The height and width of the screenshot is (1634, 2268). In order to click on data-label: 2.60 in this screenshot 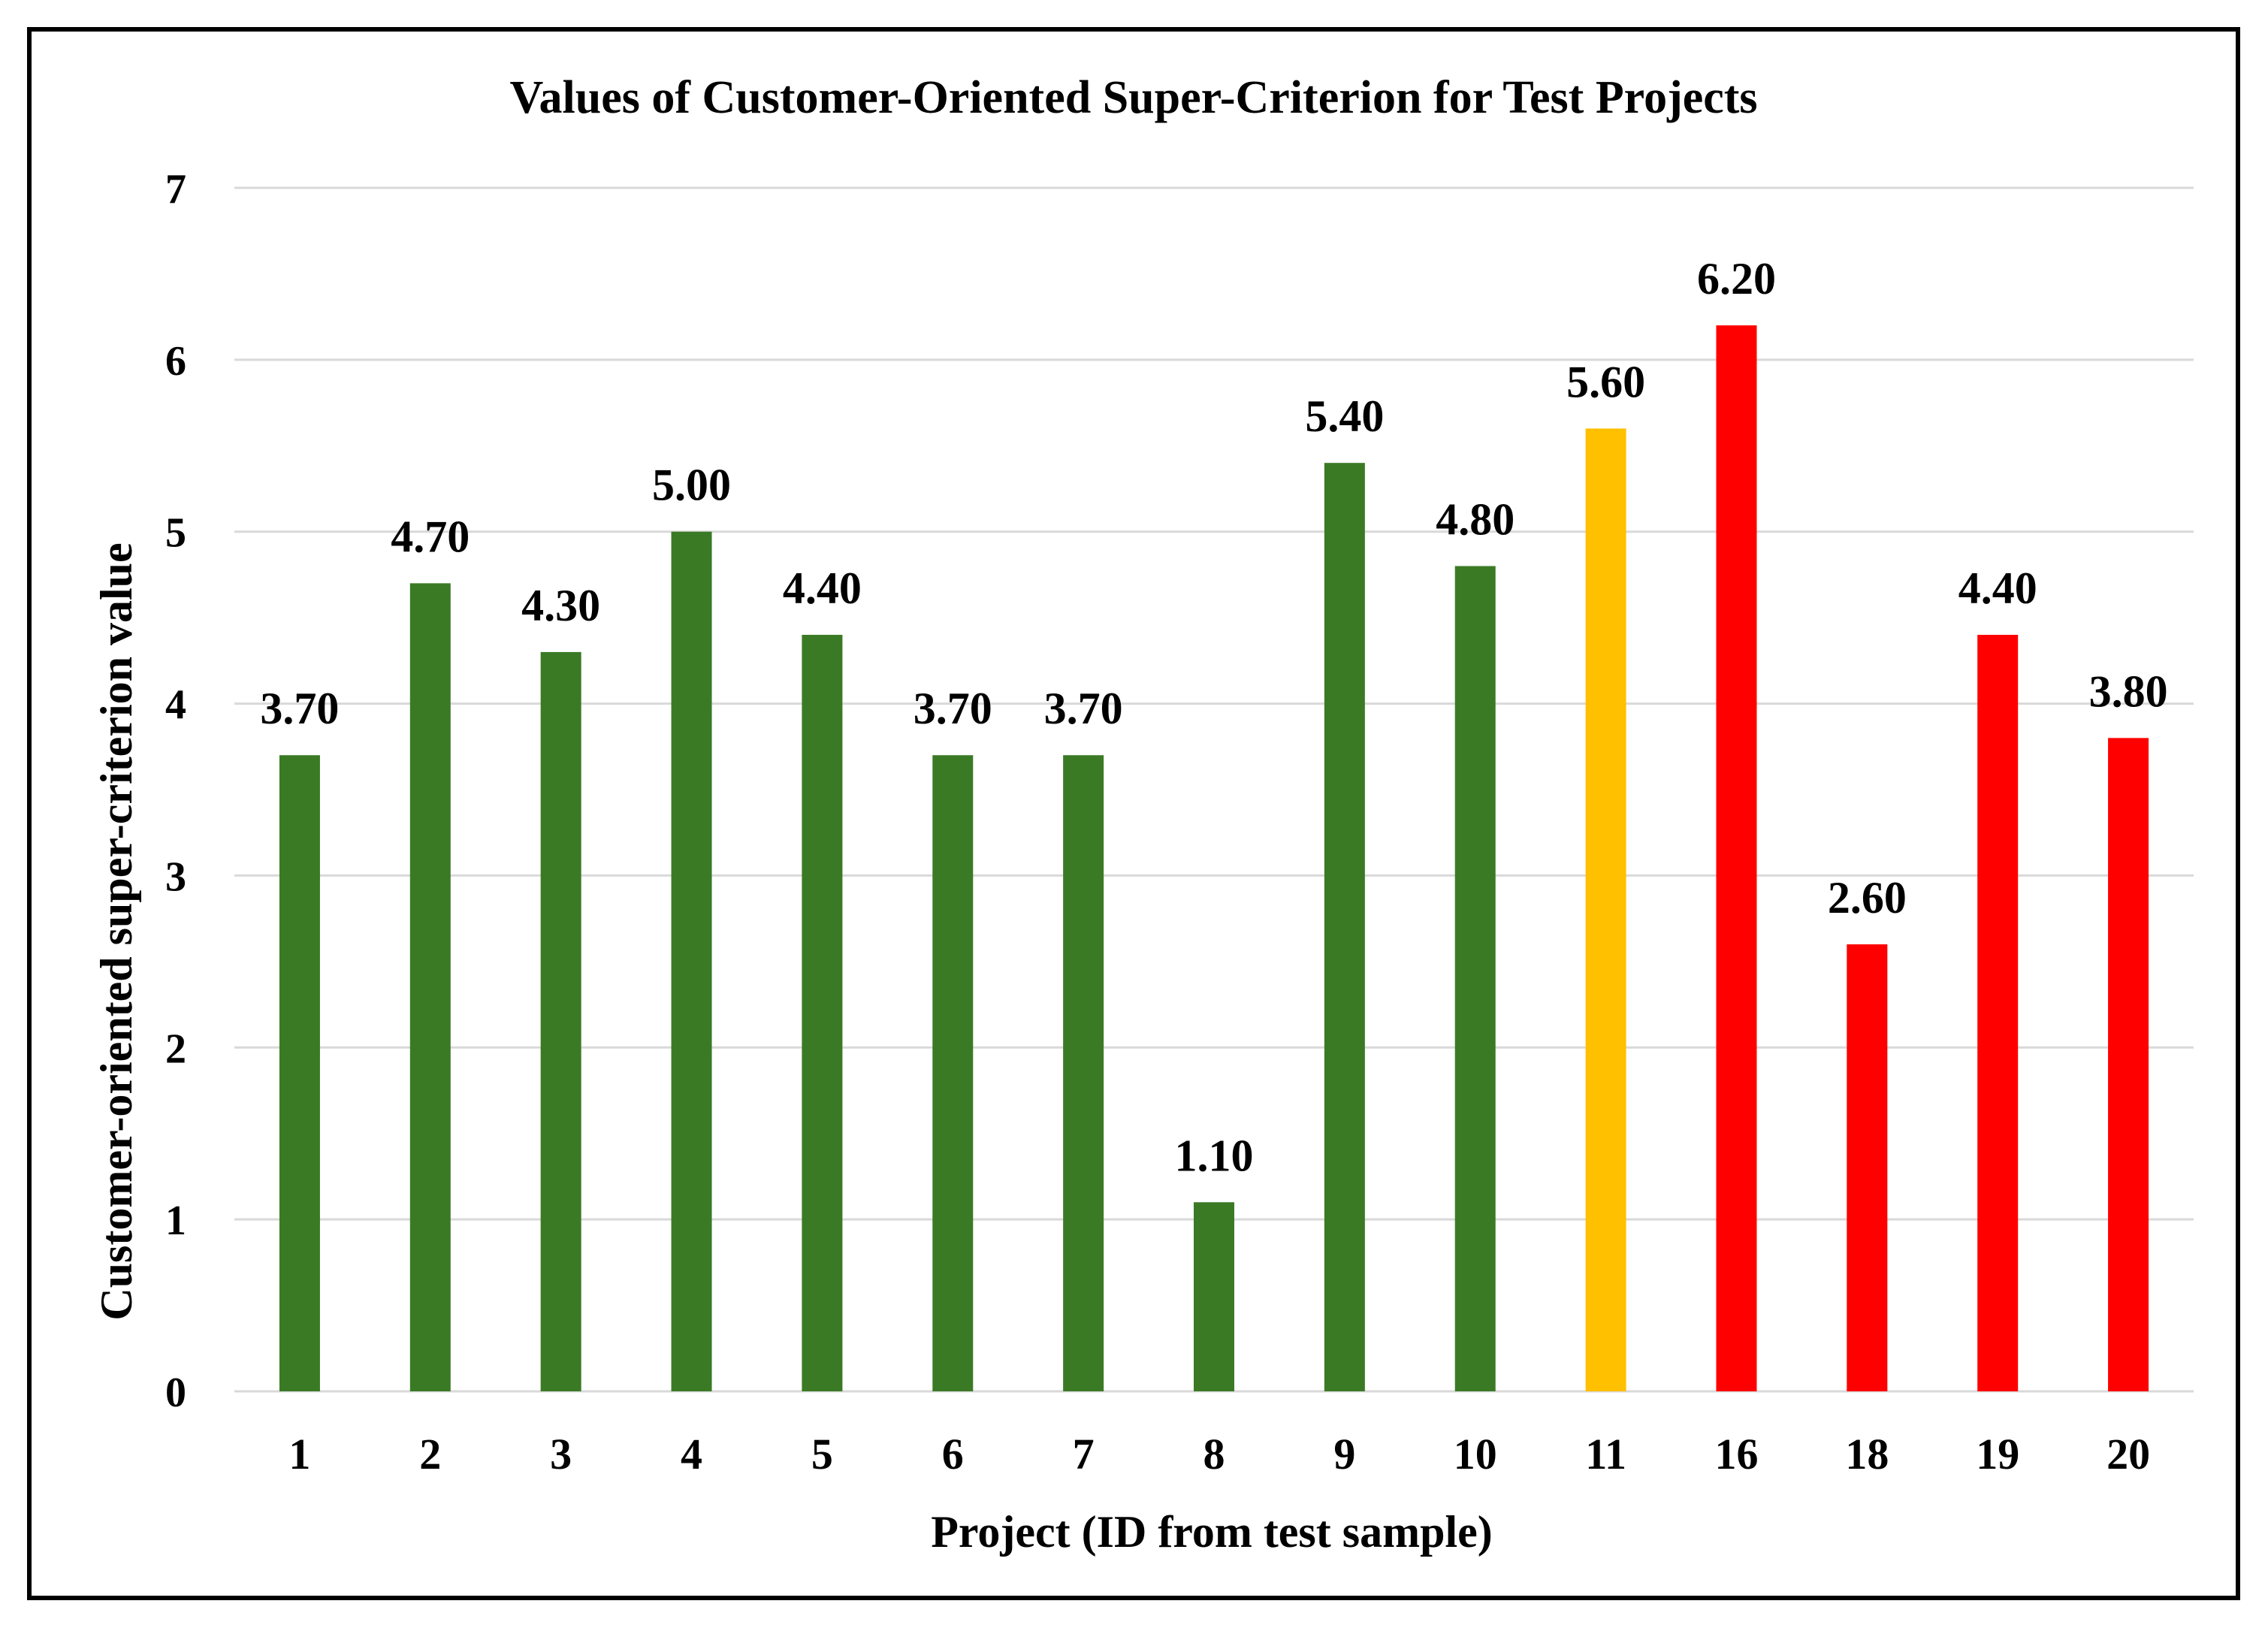, I will do `click(1868, 898)`.